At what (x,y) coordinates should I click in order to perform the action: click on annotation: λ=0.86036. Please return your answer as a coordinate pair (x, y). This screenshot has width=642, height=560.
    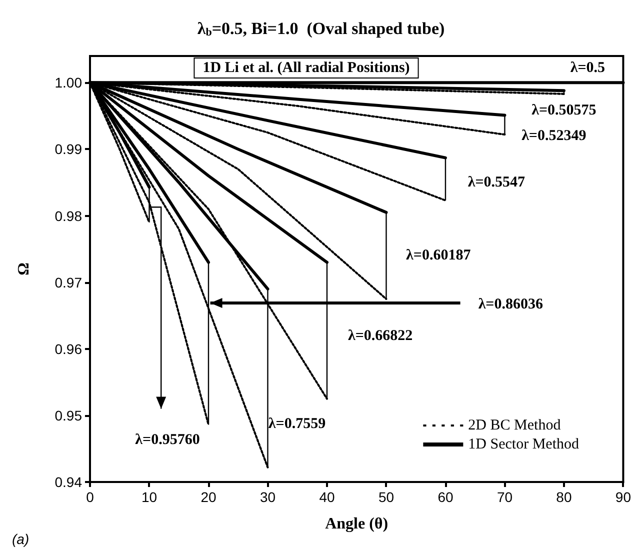
    Looking at the image, I should click on (511, 304).